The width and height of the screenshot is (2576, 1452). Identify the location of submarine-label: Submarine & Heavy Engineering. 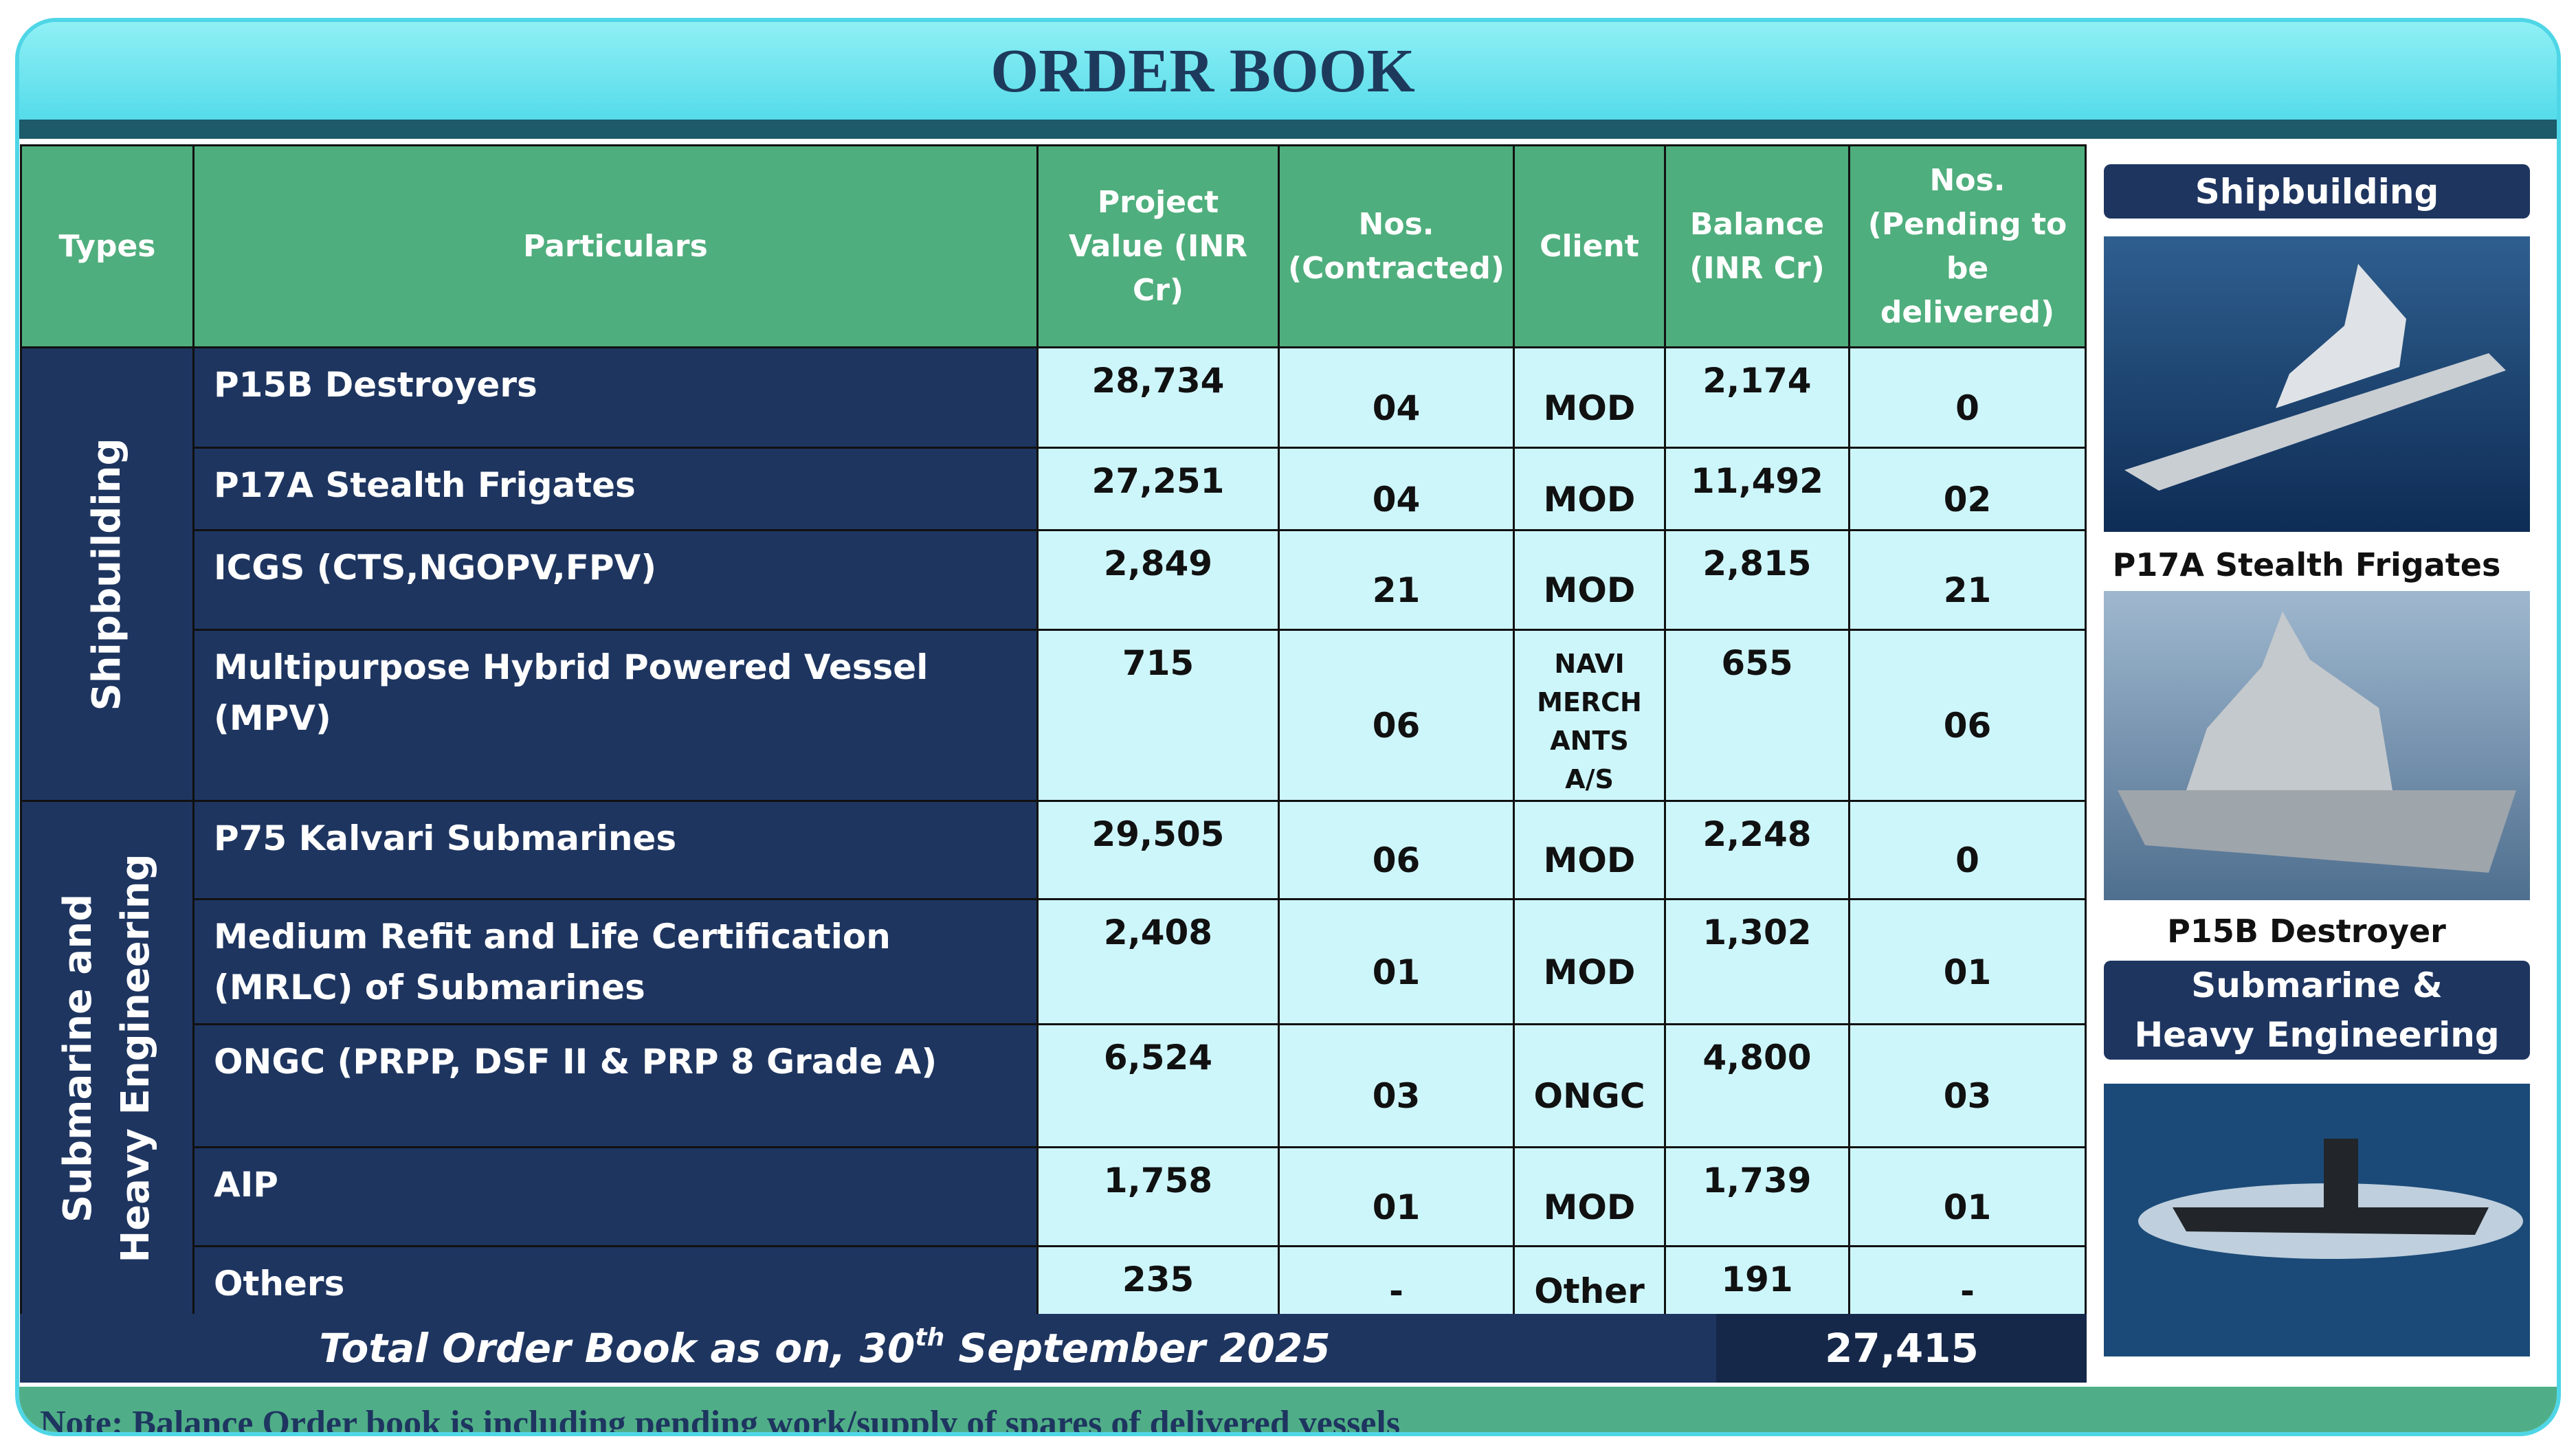
(2317, 1011).